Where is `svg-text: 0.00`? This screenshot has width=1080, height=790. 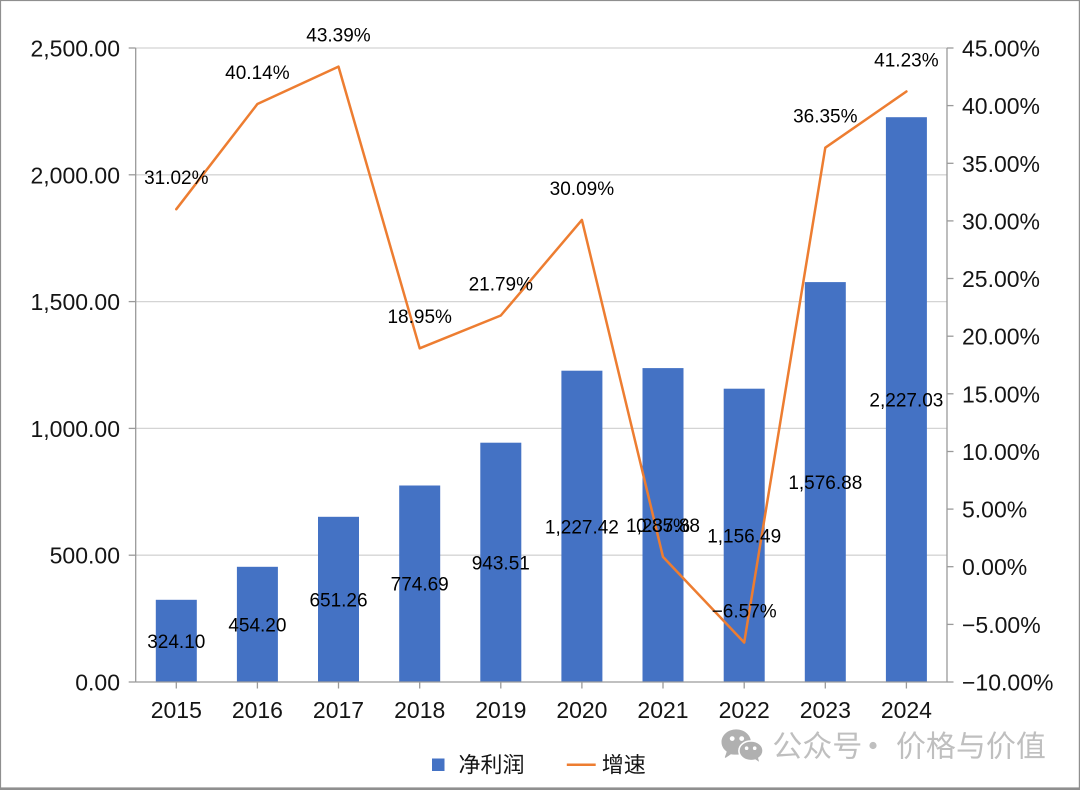 svg-text: 0.00 is located at coordinates (97, 683).